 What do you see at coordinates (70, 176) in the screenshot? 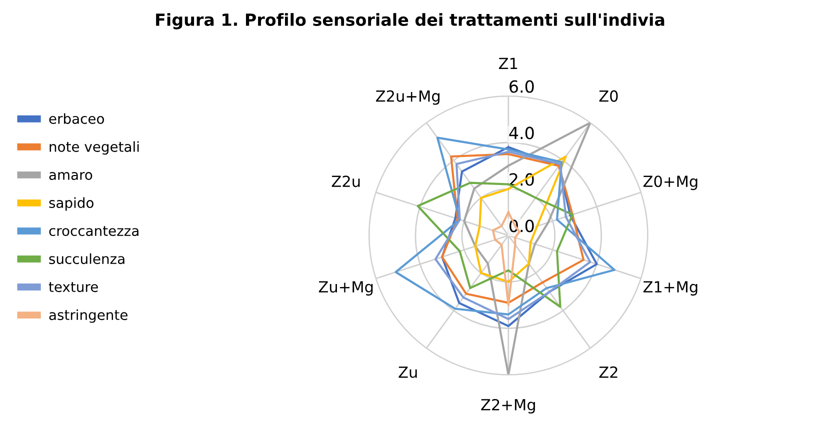
I see `legend-label: amaro` at bounding box center [70, 176].